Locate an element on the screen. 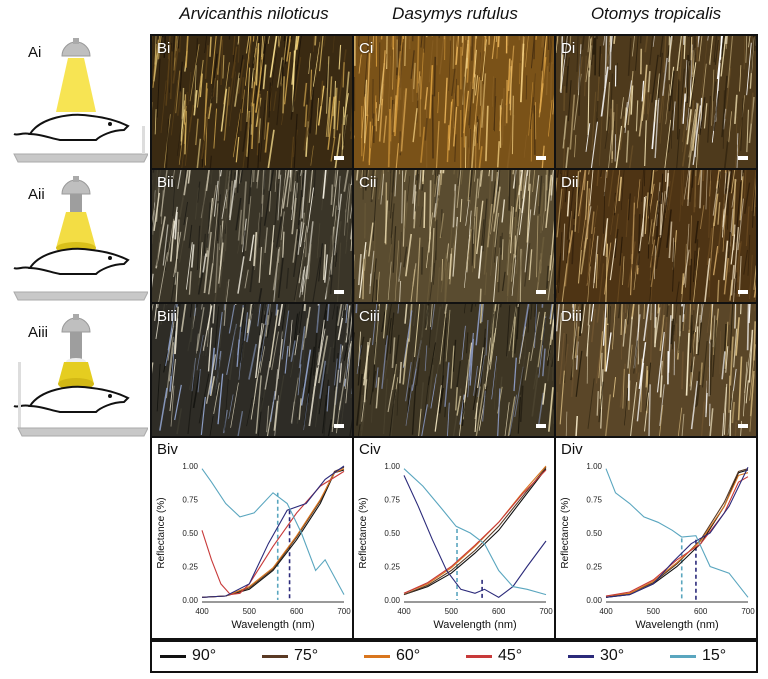 Image resolution: width=768 pixels, height=679 pixels. fur-photo-ci: Ci is located at coordinates (454, 102).